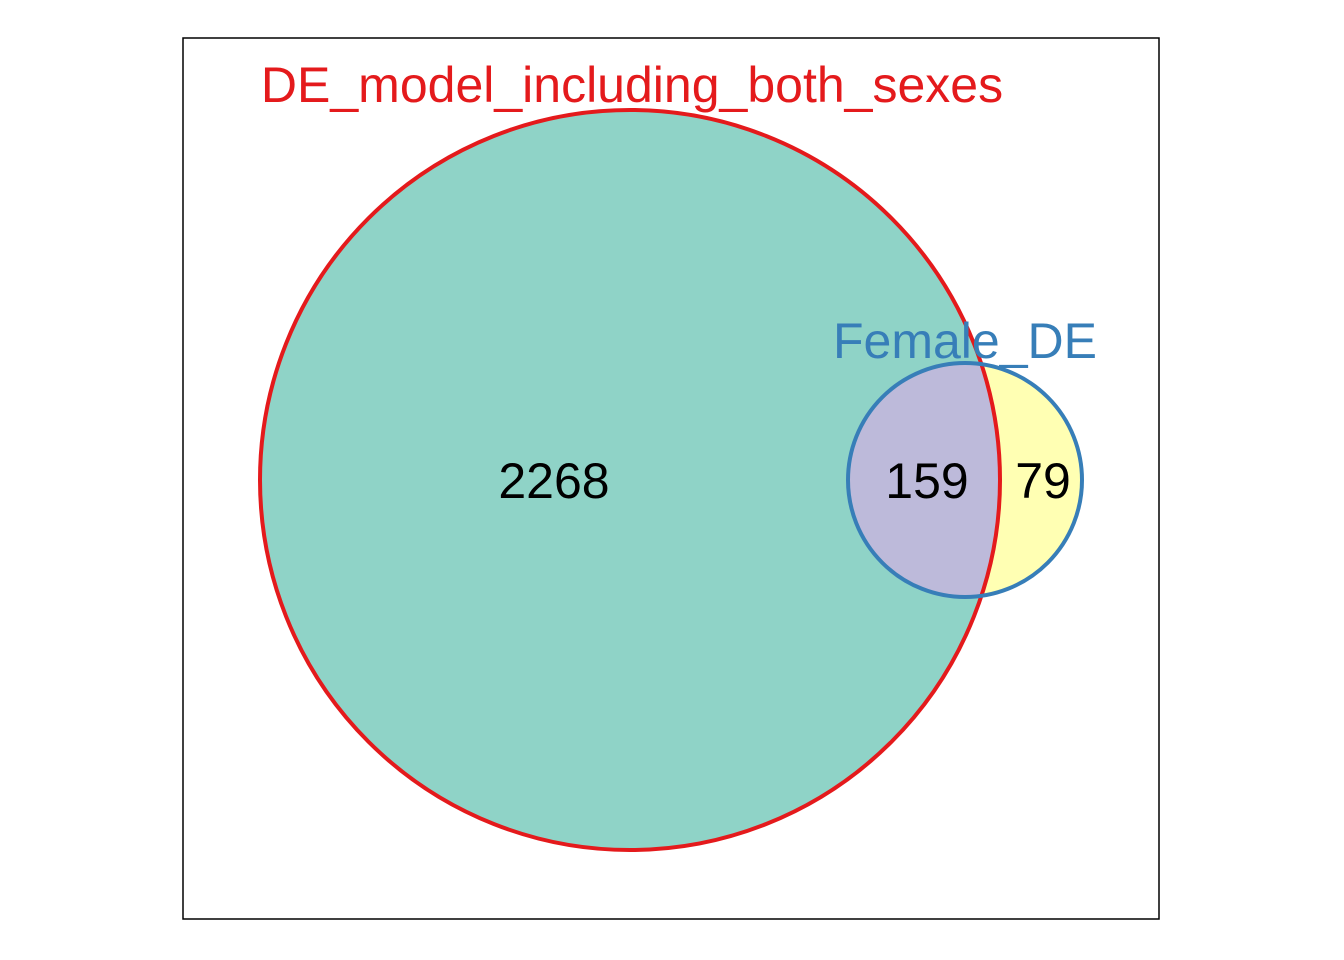  I want to click on count-only-female-de: 79, so click(1043, 481).